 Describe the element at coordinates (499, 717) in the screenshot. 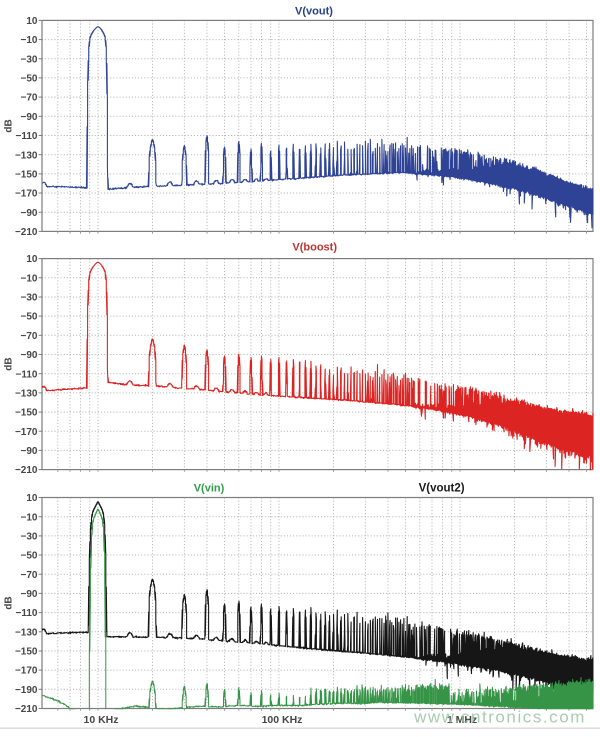

I see `svg-text: www.cntronics.com` at that location.